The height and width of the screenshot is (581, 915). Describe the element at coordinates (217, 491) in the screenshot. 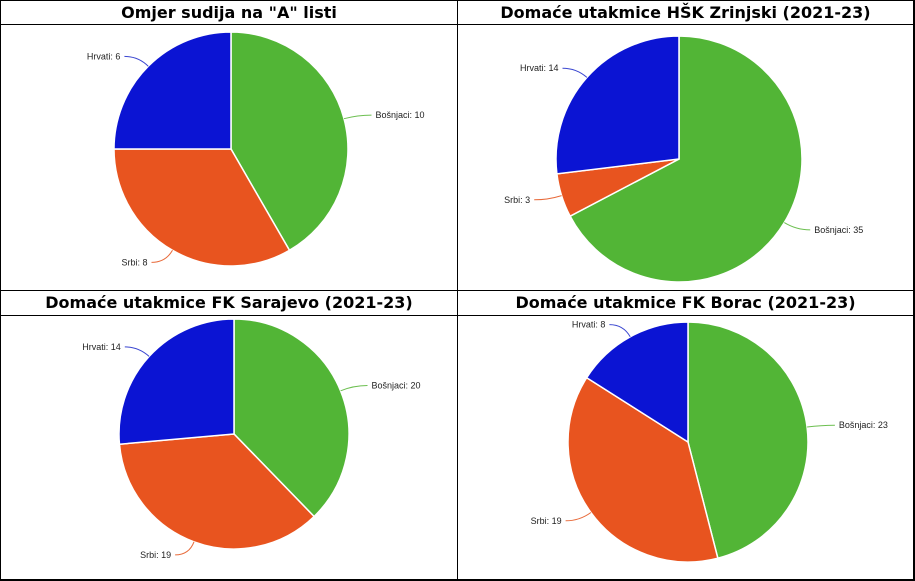

I see `pie-slice-srbi` at that location.